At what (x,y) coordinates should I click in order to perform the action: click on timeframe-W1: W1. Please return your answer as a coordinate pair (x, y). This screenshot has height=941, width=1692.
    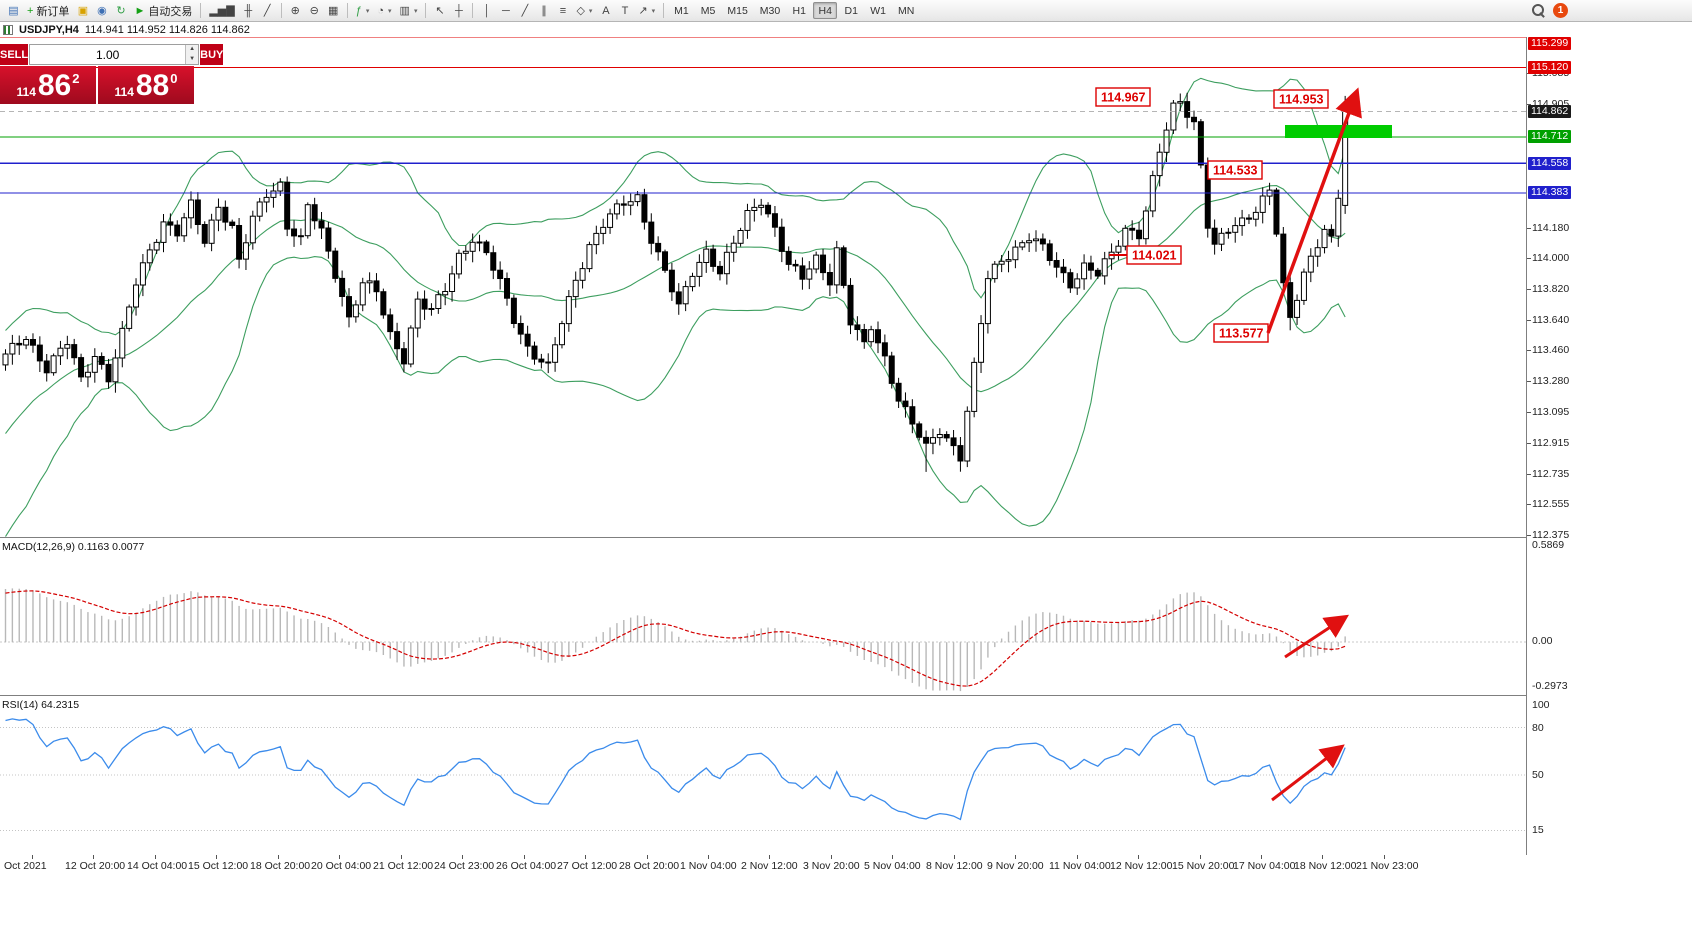
    Looking at the image, I should click on (878, 10).